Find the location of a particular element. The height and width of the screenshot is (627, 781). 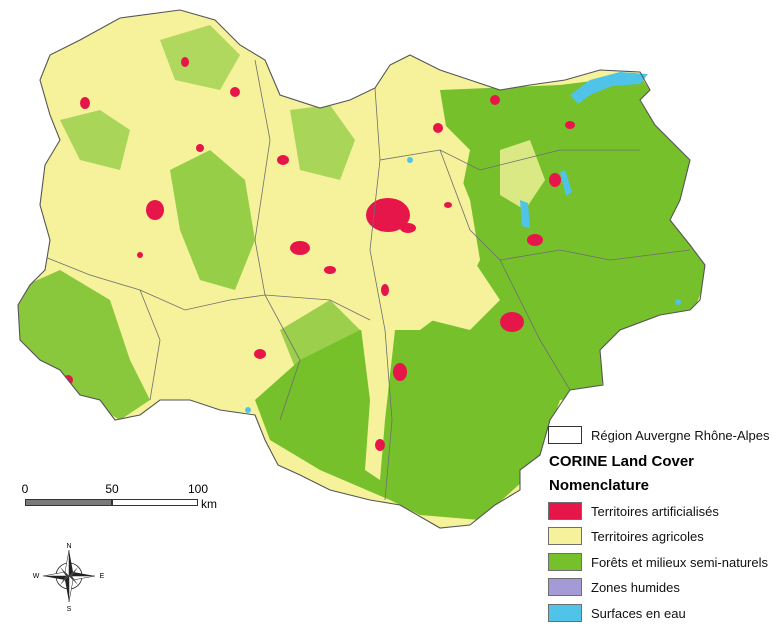

legend-subtitle: Nomenclature is located at coordinates (599, 485).